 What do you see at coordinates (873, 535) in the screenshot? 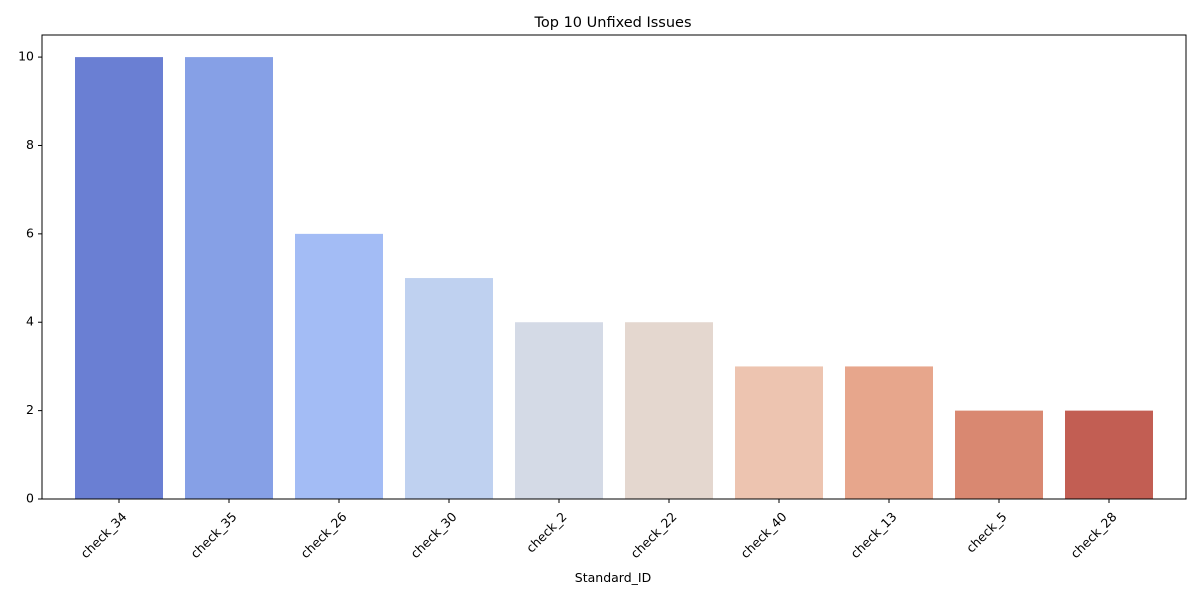
I see `x-tick-label: check_13` at bounding box center [873, 535].